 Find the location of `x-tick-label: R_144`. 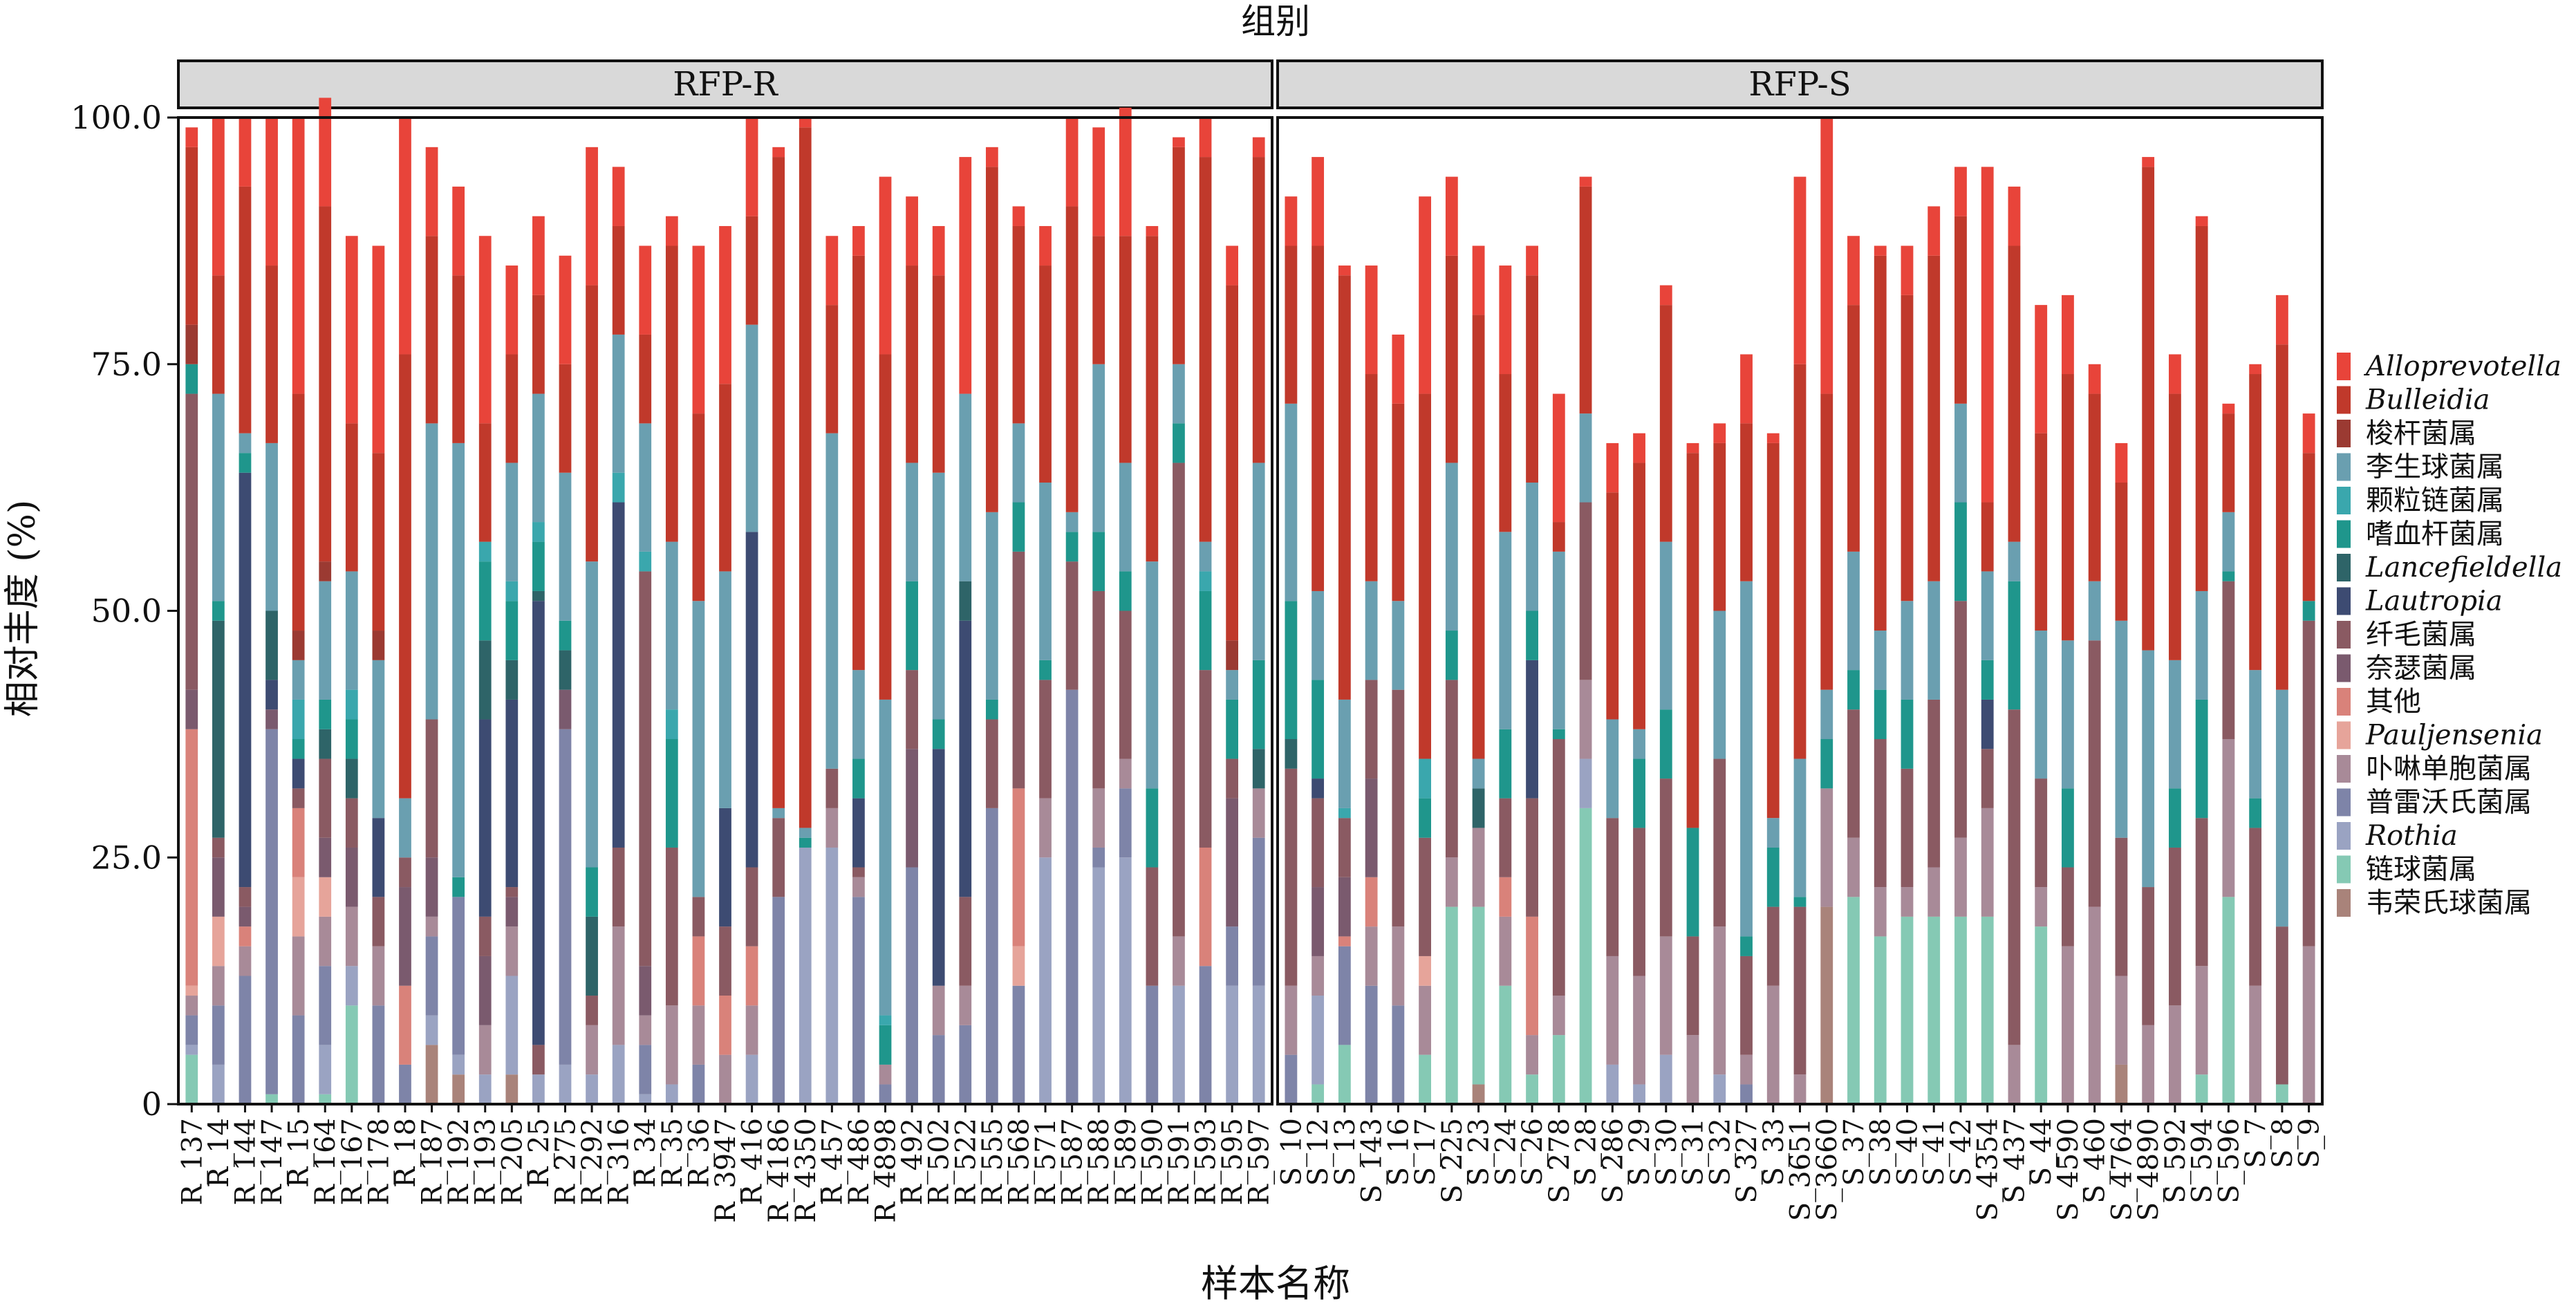

x-tick-label: R_144 is located at coordinates (245, 1161).